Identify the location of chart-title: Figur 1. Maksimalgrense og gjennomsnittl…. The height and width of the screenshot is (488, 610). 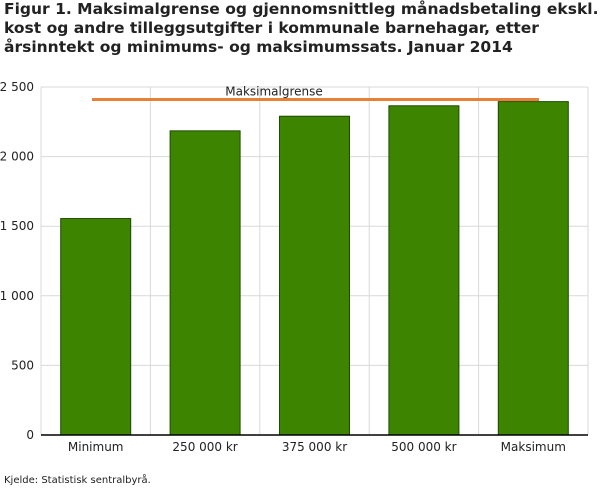
(301, 28).